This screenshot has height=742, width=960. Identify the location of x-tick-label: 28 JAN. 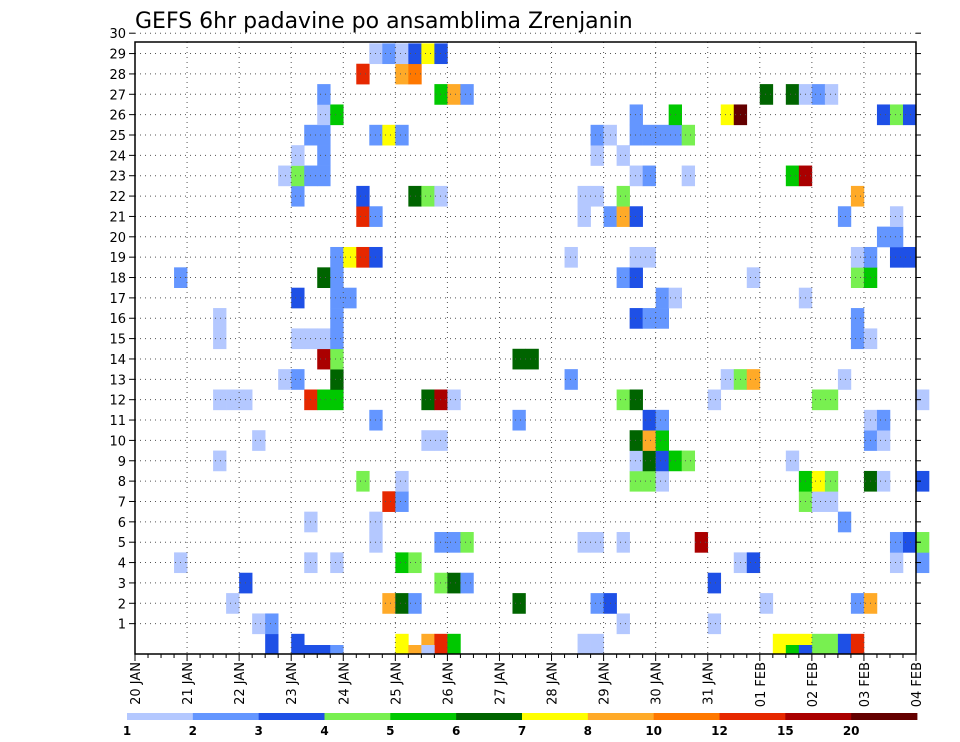
(553, 683).